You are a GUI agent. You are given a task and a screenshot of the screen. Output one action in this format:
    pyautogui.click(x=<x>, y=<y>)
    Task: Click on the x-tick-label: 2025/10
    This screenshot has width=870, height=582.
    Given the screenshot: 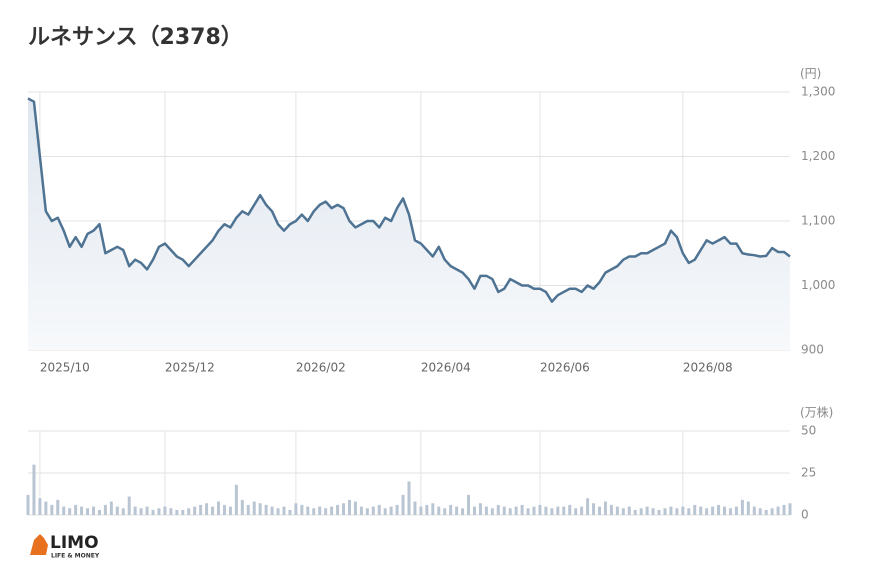 What is the action you would take?
    pyautogui.click(x=65, y=368)
    